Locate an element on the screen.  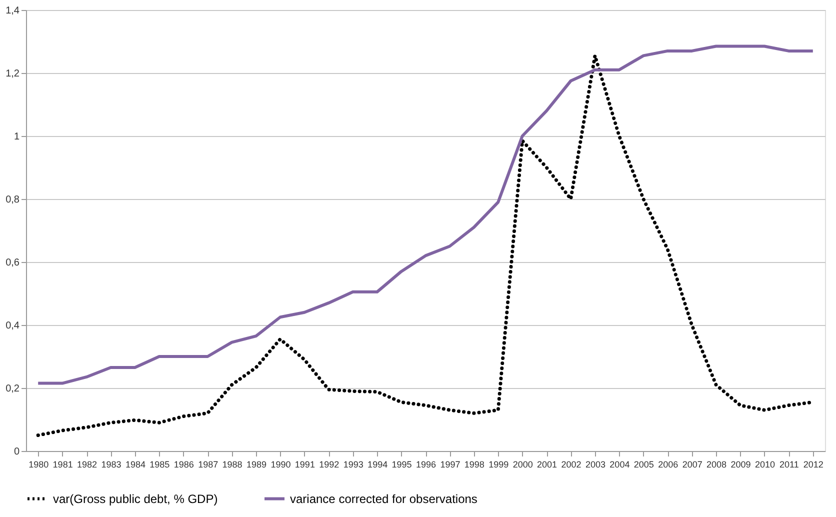
x-tick-label: 2009 is located at coordinates (740, 465).